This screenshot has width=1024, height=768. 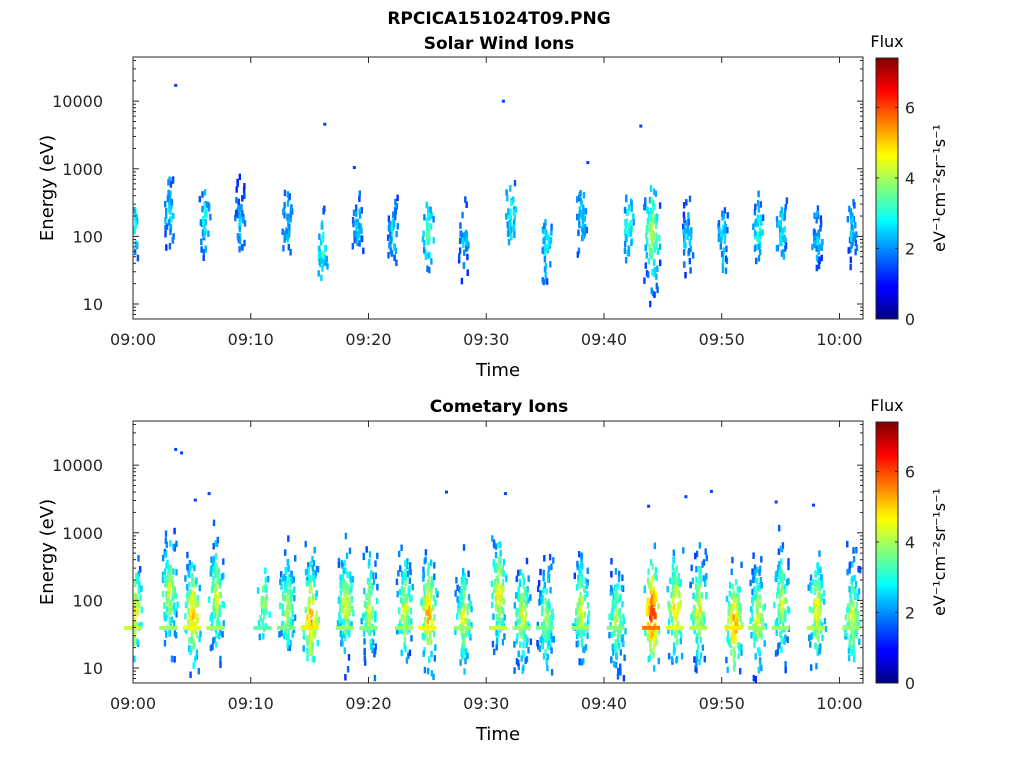 What do you see at coordinates (939, 188) in the screenshot?
I see `colorbar-label-solar-wind: eV⁻¹cm⁻²sr⁻¹s⁻¹` at bounding box center [939, 188].